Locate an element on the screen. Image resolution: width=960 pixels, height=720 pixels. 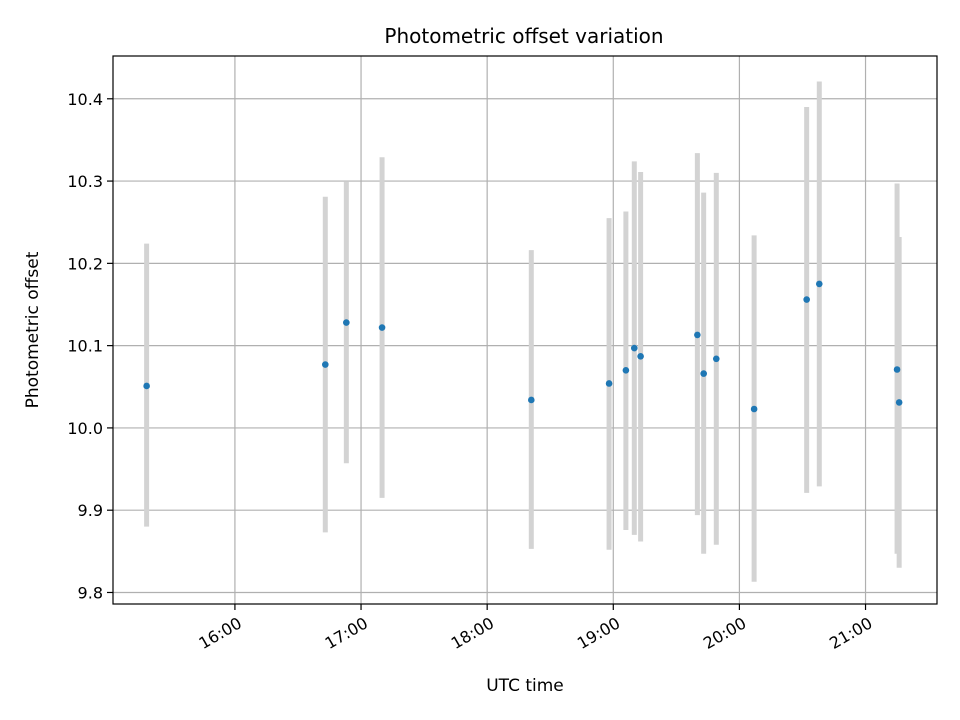
x-axis-label: UTC time is located at coordinates (525, 686).